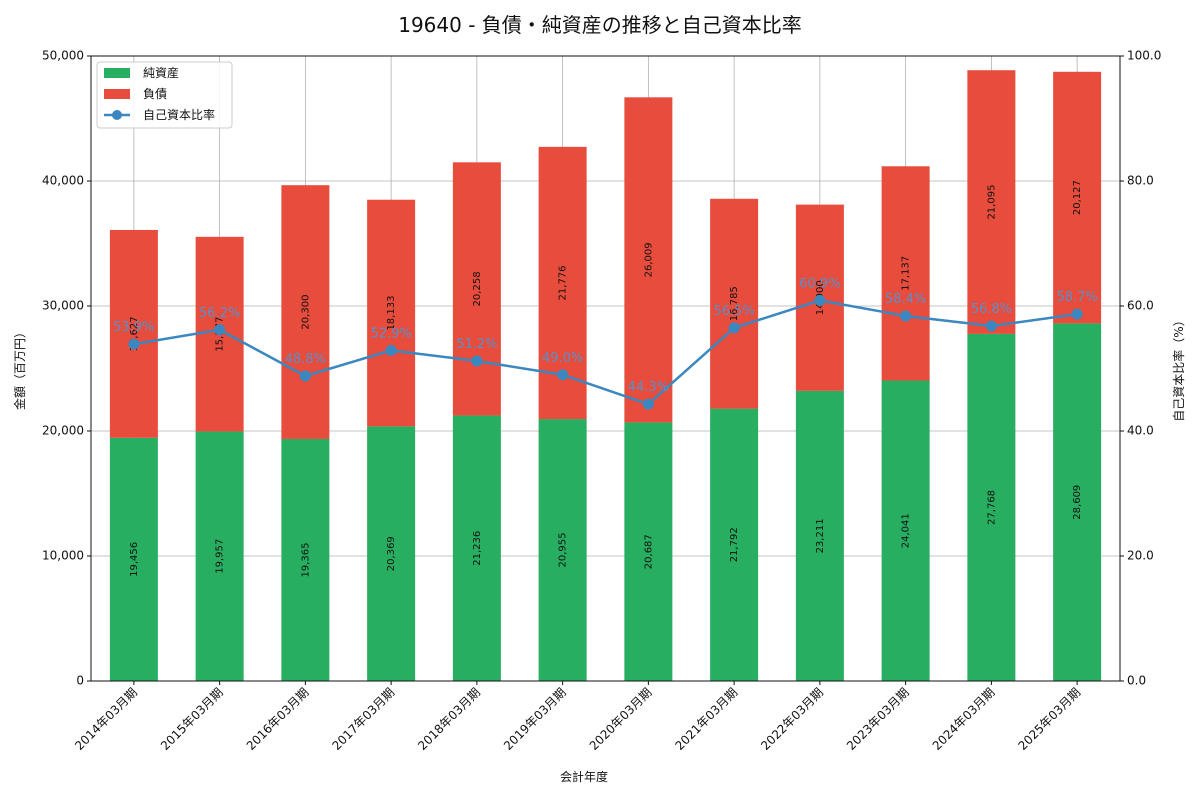 The image size is (1200, 800). What do you see at coordinates (363, 719) in the screenshot?
I see `x-tick-label: 2017年03月期` at bounding box center [363, 719].